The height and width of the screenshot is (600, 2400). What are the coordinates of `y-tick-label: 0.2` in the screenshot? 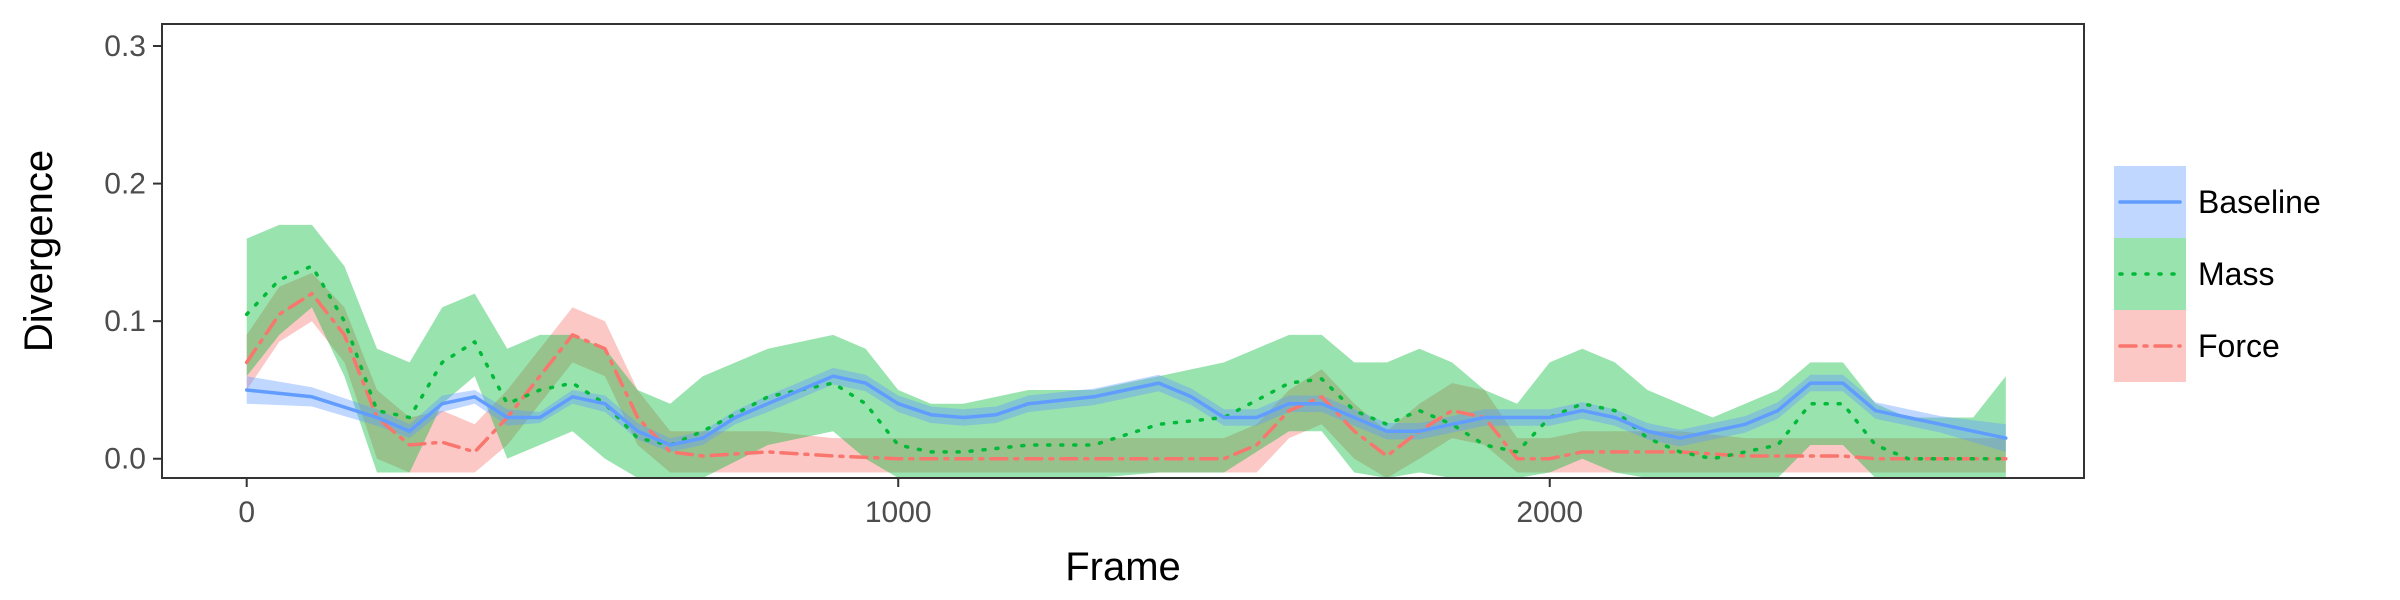 It's located at (125, 184).